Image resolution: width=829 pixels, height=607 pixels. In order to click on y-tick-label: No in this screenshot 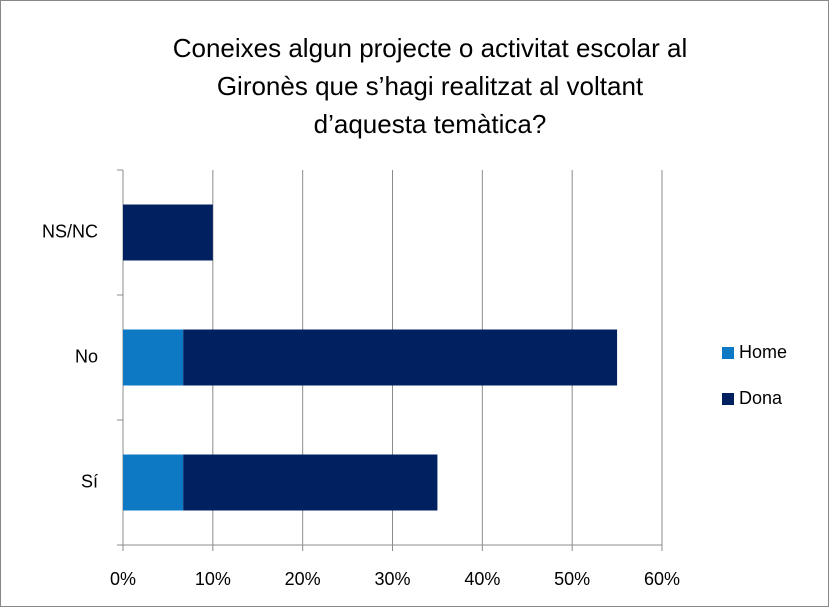, I will do `click(86, 356)`.